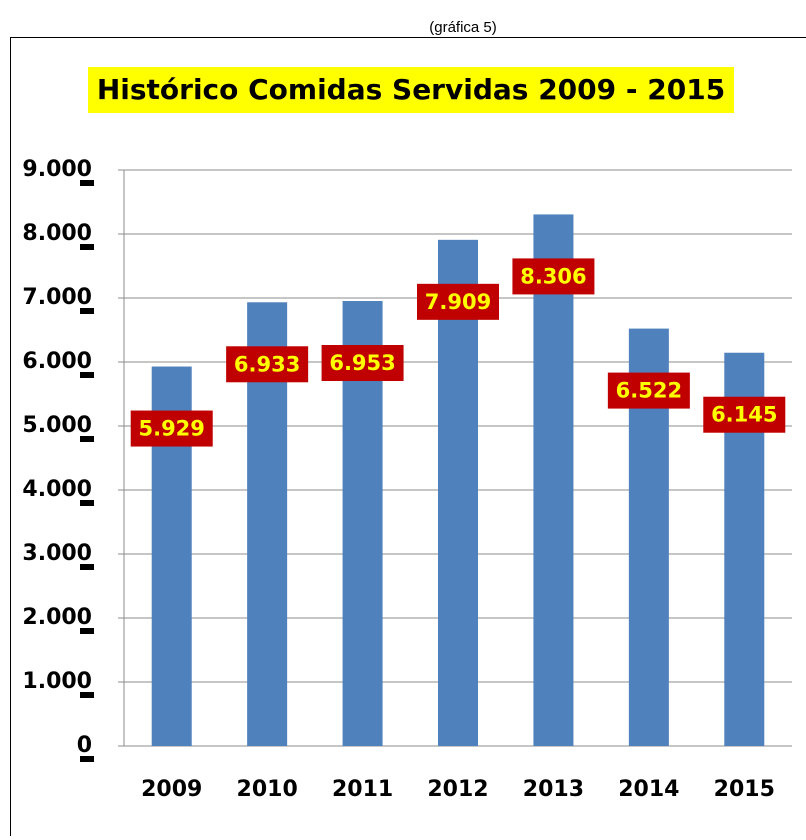 The height and width of the screenshot is (840, 806). I want to click on chart-title: Histórico Comidas Servidas 2009 - 2015, so click(411, 89).